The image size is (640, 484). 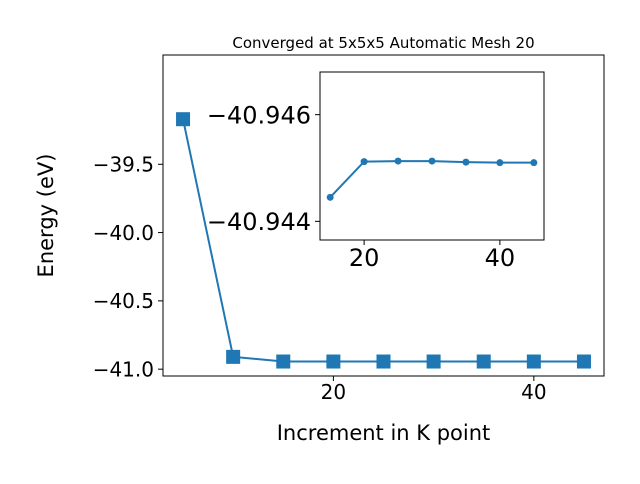 What do you see at coordinates (364, 258) in the screenshot?
I see `inset-x-tick-label: 20` at bounding box center [364, 258].